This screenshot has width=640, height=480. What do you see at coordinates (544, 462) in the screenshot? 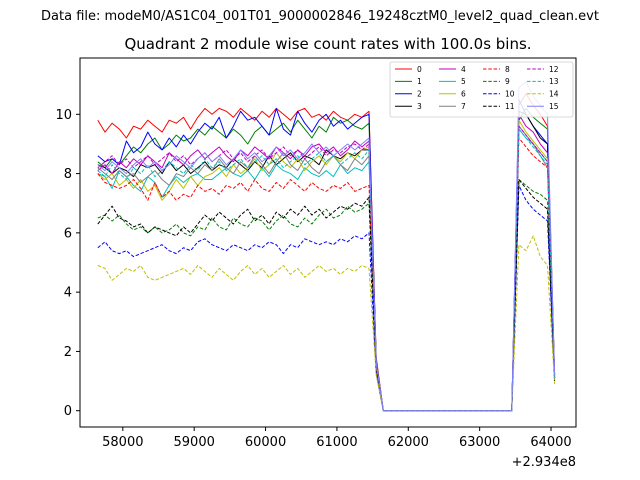
I see `x-offset-label: +2.934e8` at bounding box center [544, 462].